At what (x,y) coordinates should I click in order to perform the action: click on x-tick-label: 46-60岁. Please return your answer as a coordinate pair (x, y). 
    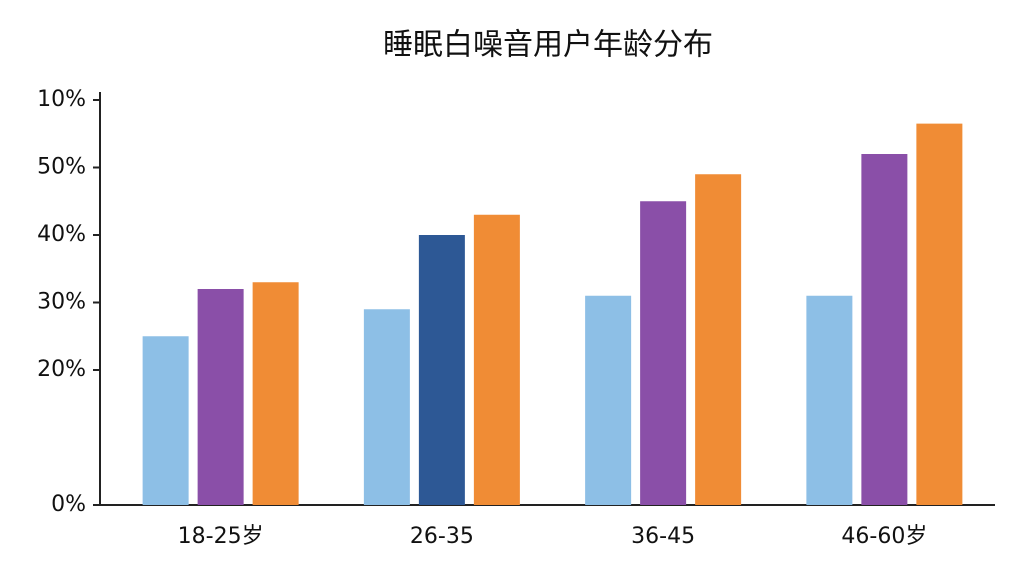
    Looking at the image, I should click on (884, 536).